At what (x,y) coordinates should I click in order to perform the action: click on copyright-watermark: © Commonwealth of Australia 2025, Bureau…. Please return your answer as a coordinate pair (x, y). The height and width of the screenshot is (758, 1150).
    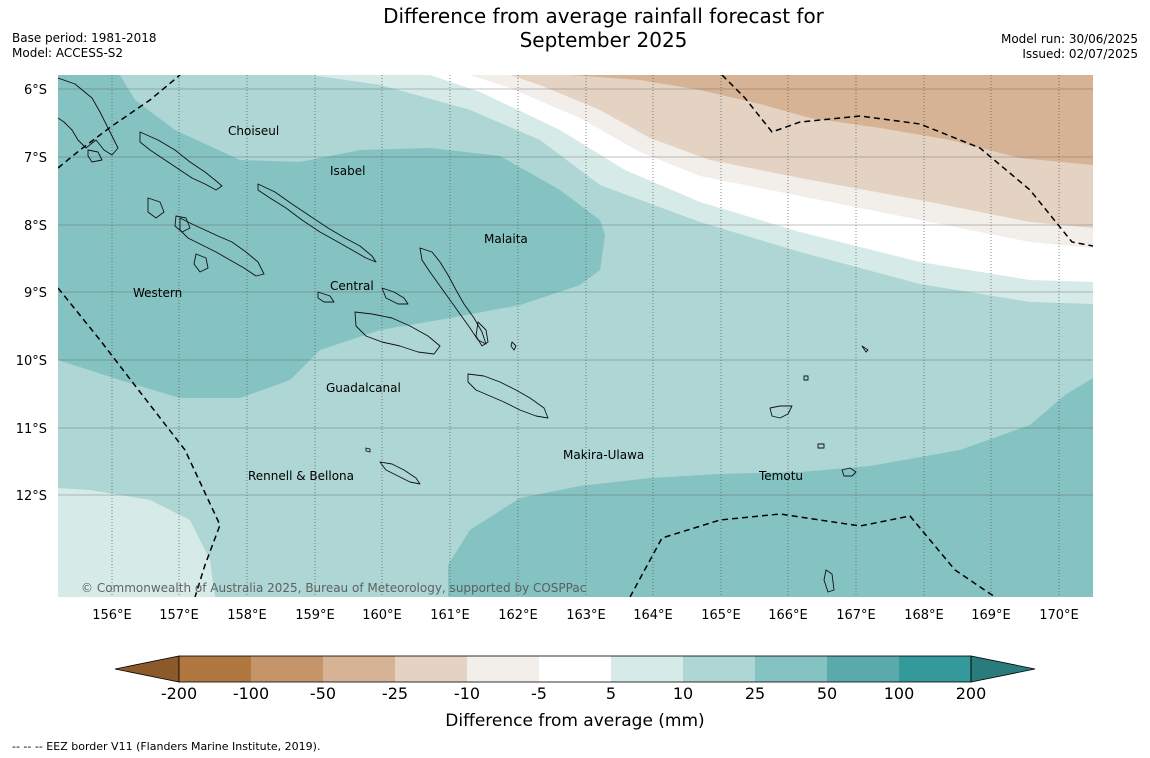
    Looking at the image, I should click on (333, 588).